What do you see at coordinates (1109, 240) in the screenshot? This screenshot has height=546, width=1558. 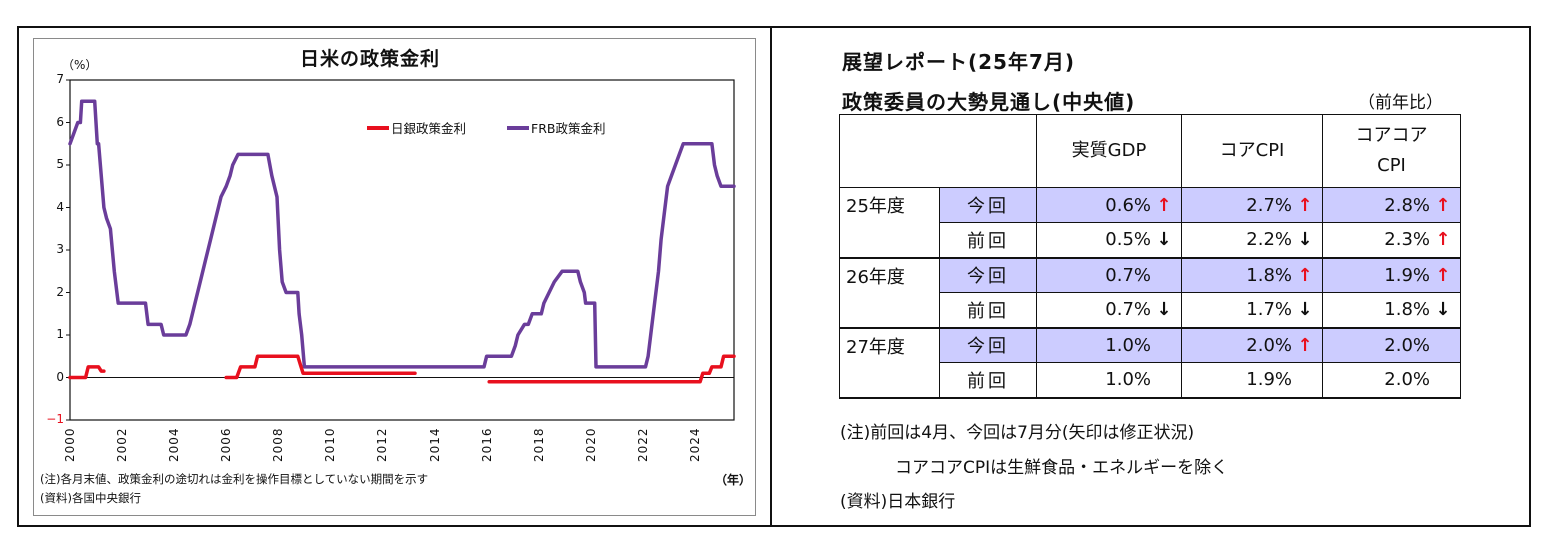 I see `value-cell: 0.5% ↓` at bounding box center [1109, 240].